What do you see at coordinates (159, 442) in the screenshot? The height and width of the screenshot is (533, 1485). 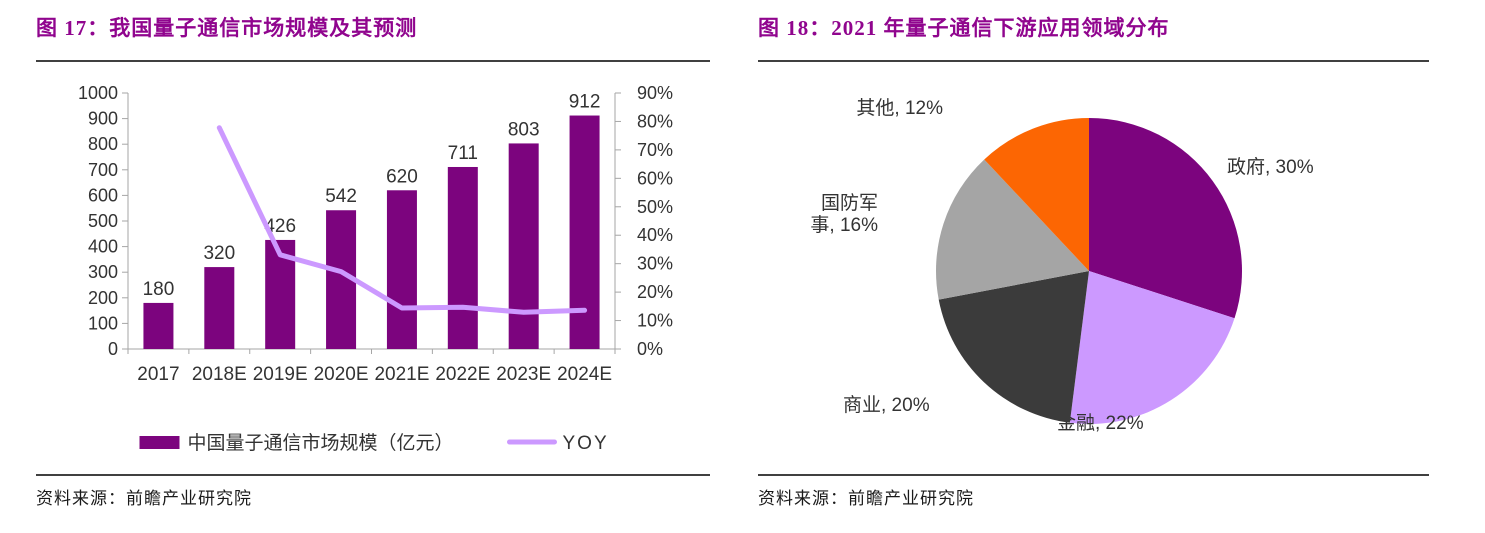 I see `legend-bar-swatch` at bounding box center [159, 442].